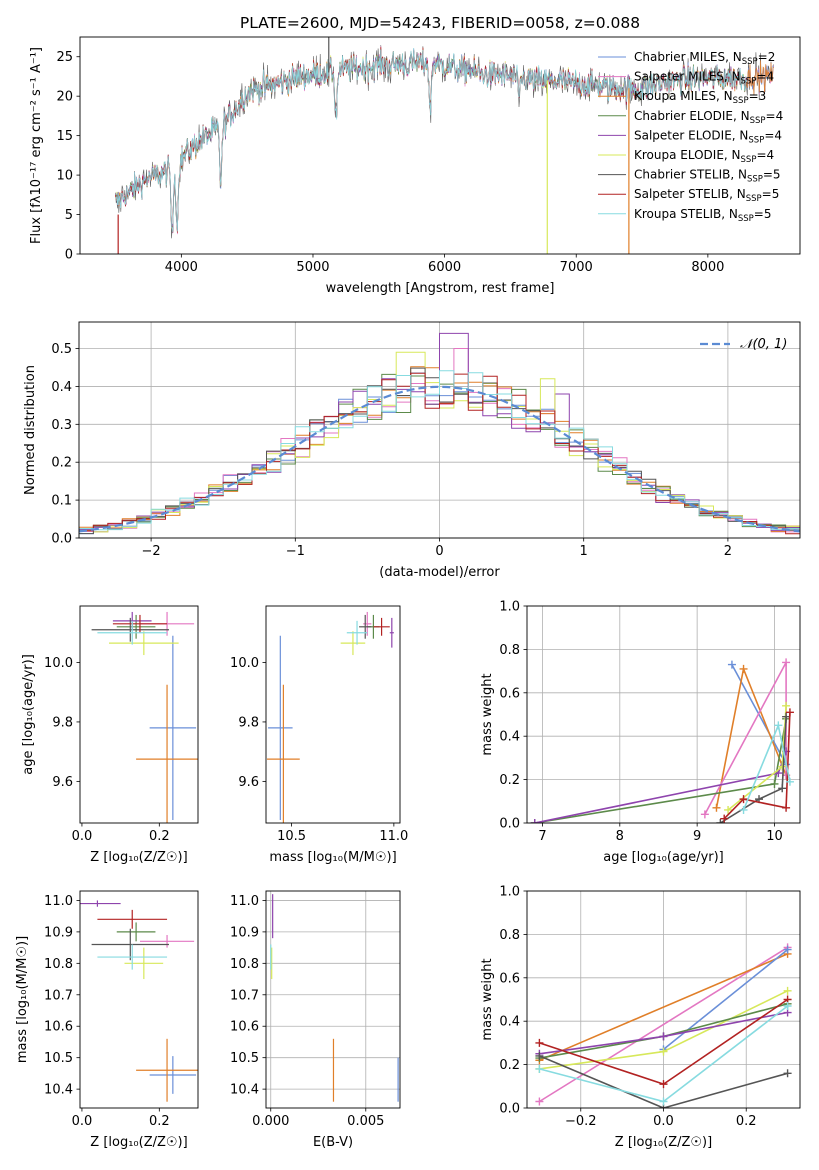  I want to click on x-tick-label: 0.2, so click(159, 836).